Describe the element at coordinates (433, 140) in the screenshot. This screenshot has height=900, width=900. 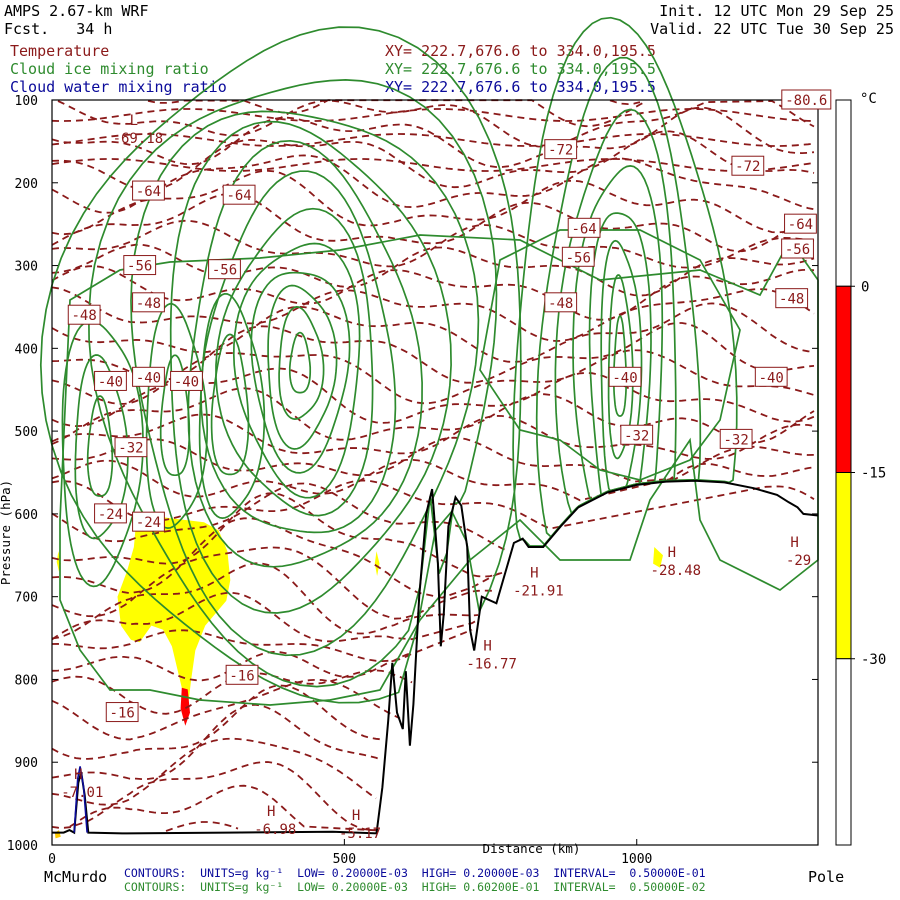
I see `isotherm-line-upper` at that location.